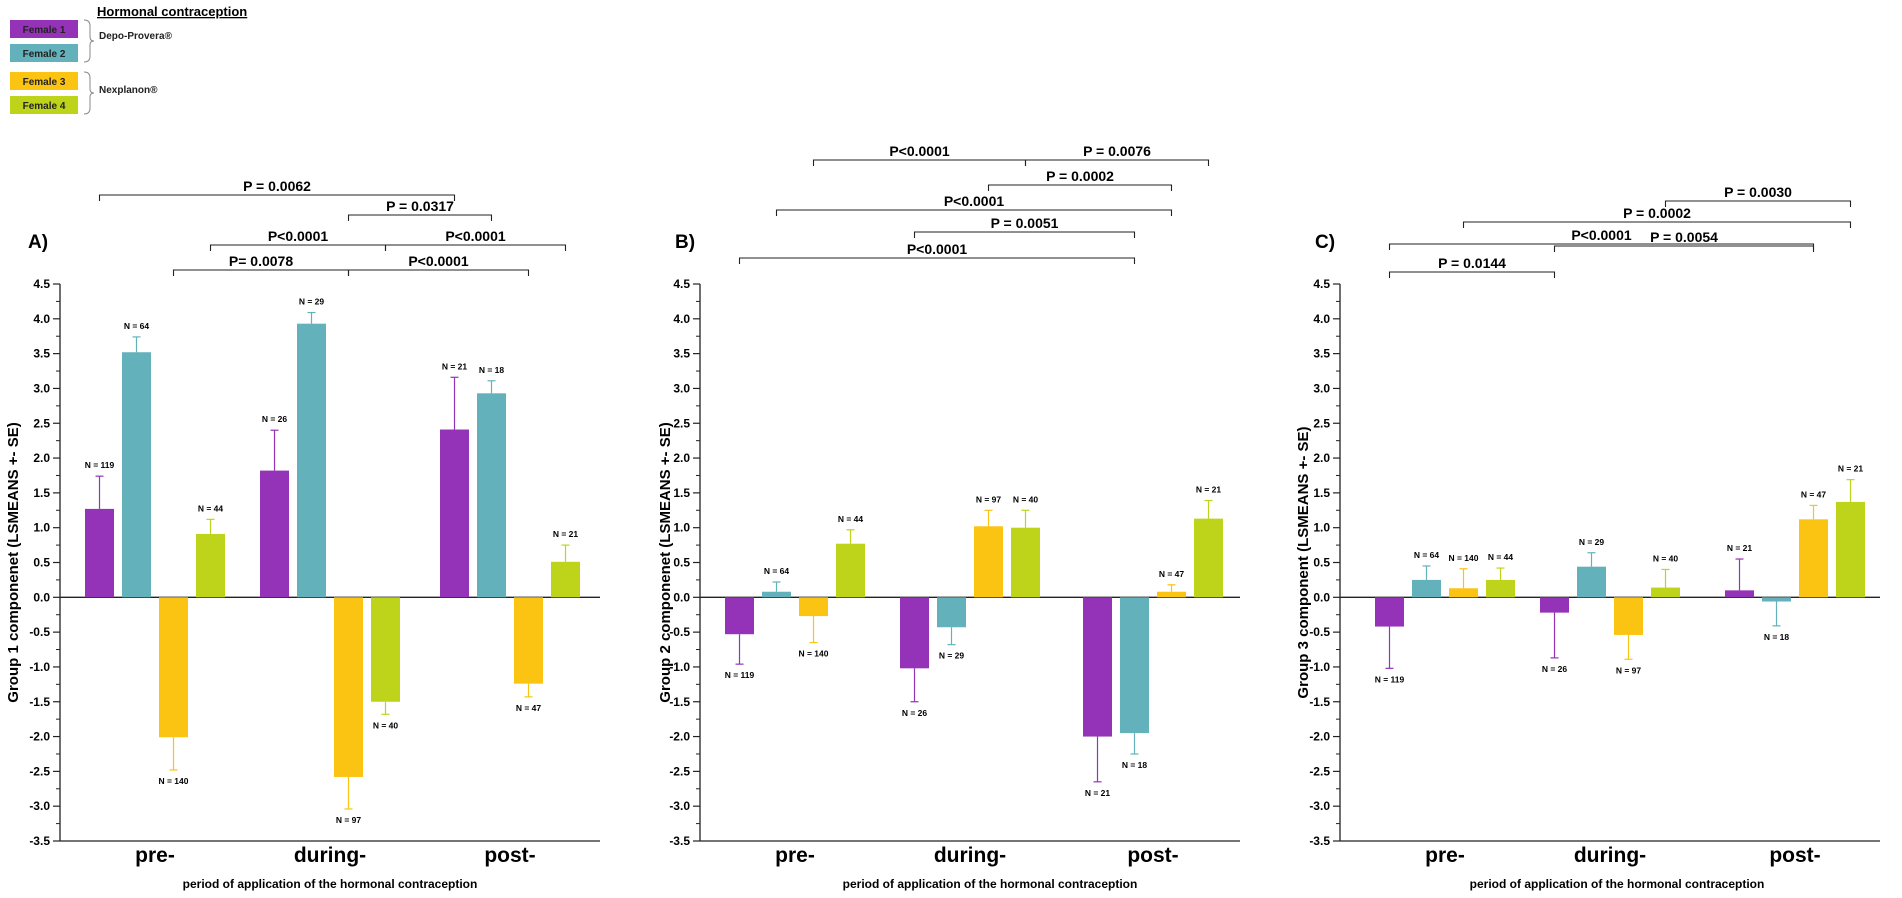  I want to click on x-category-label: during-, so click(1610, 855).